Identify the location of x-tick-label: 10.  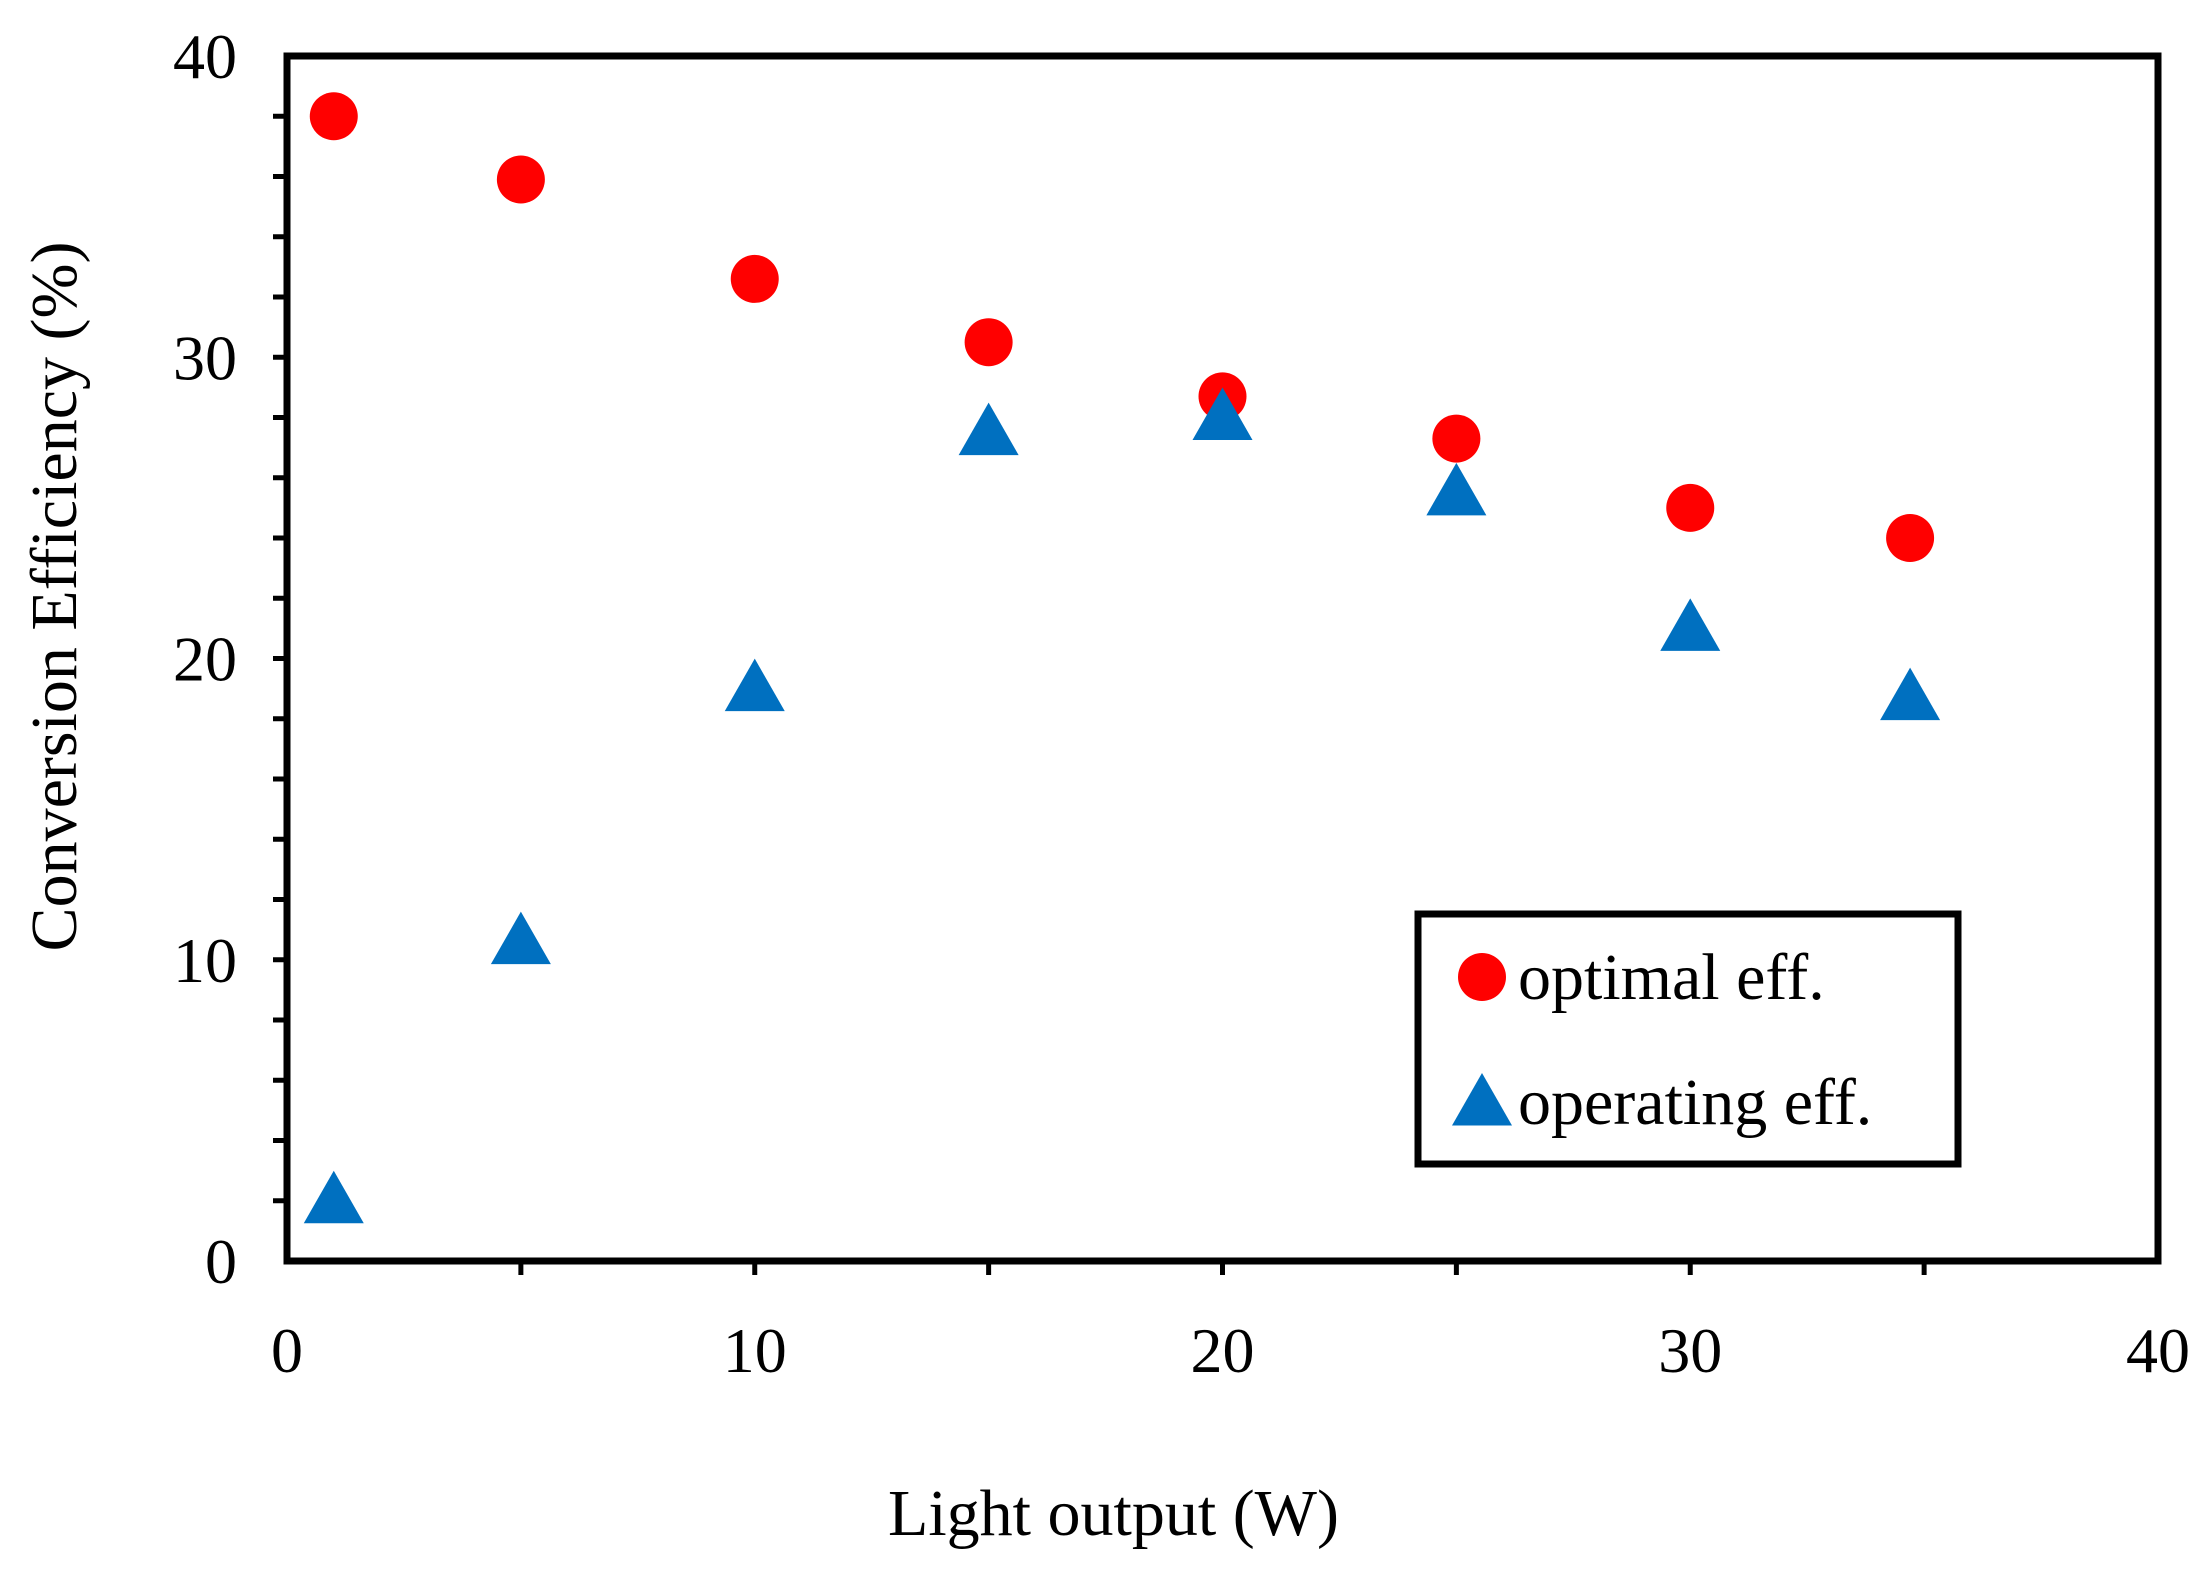
(755, 1350).